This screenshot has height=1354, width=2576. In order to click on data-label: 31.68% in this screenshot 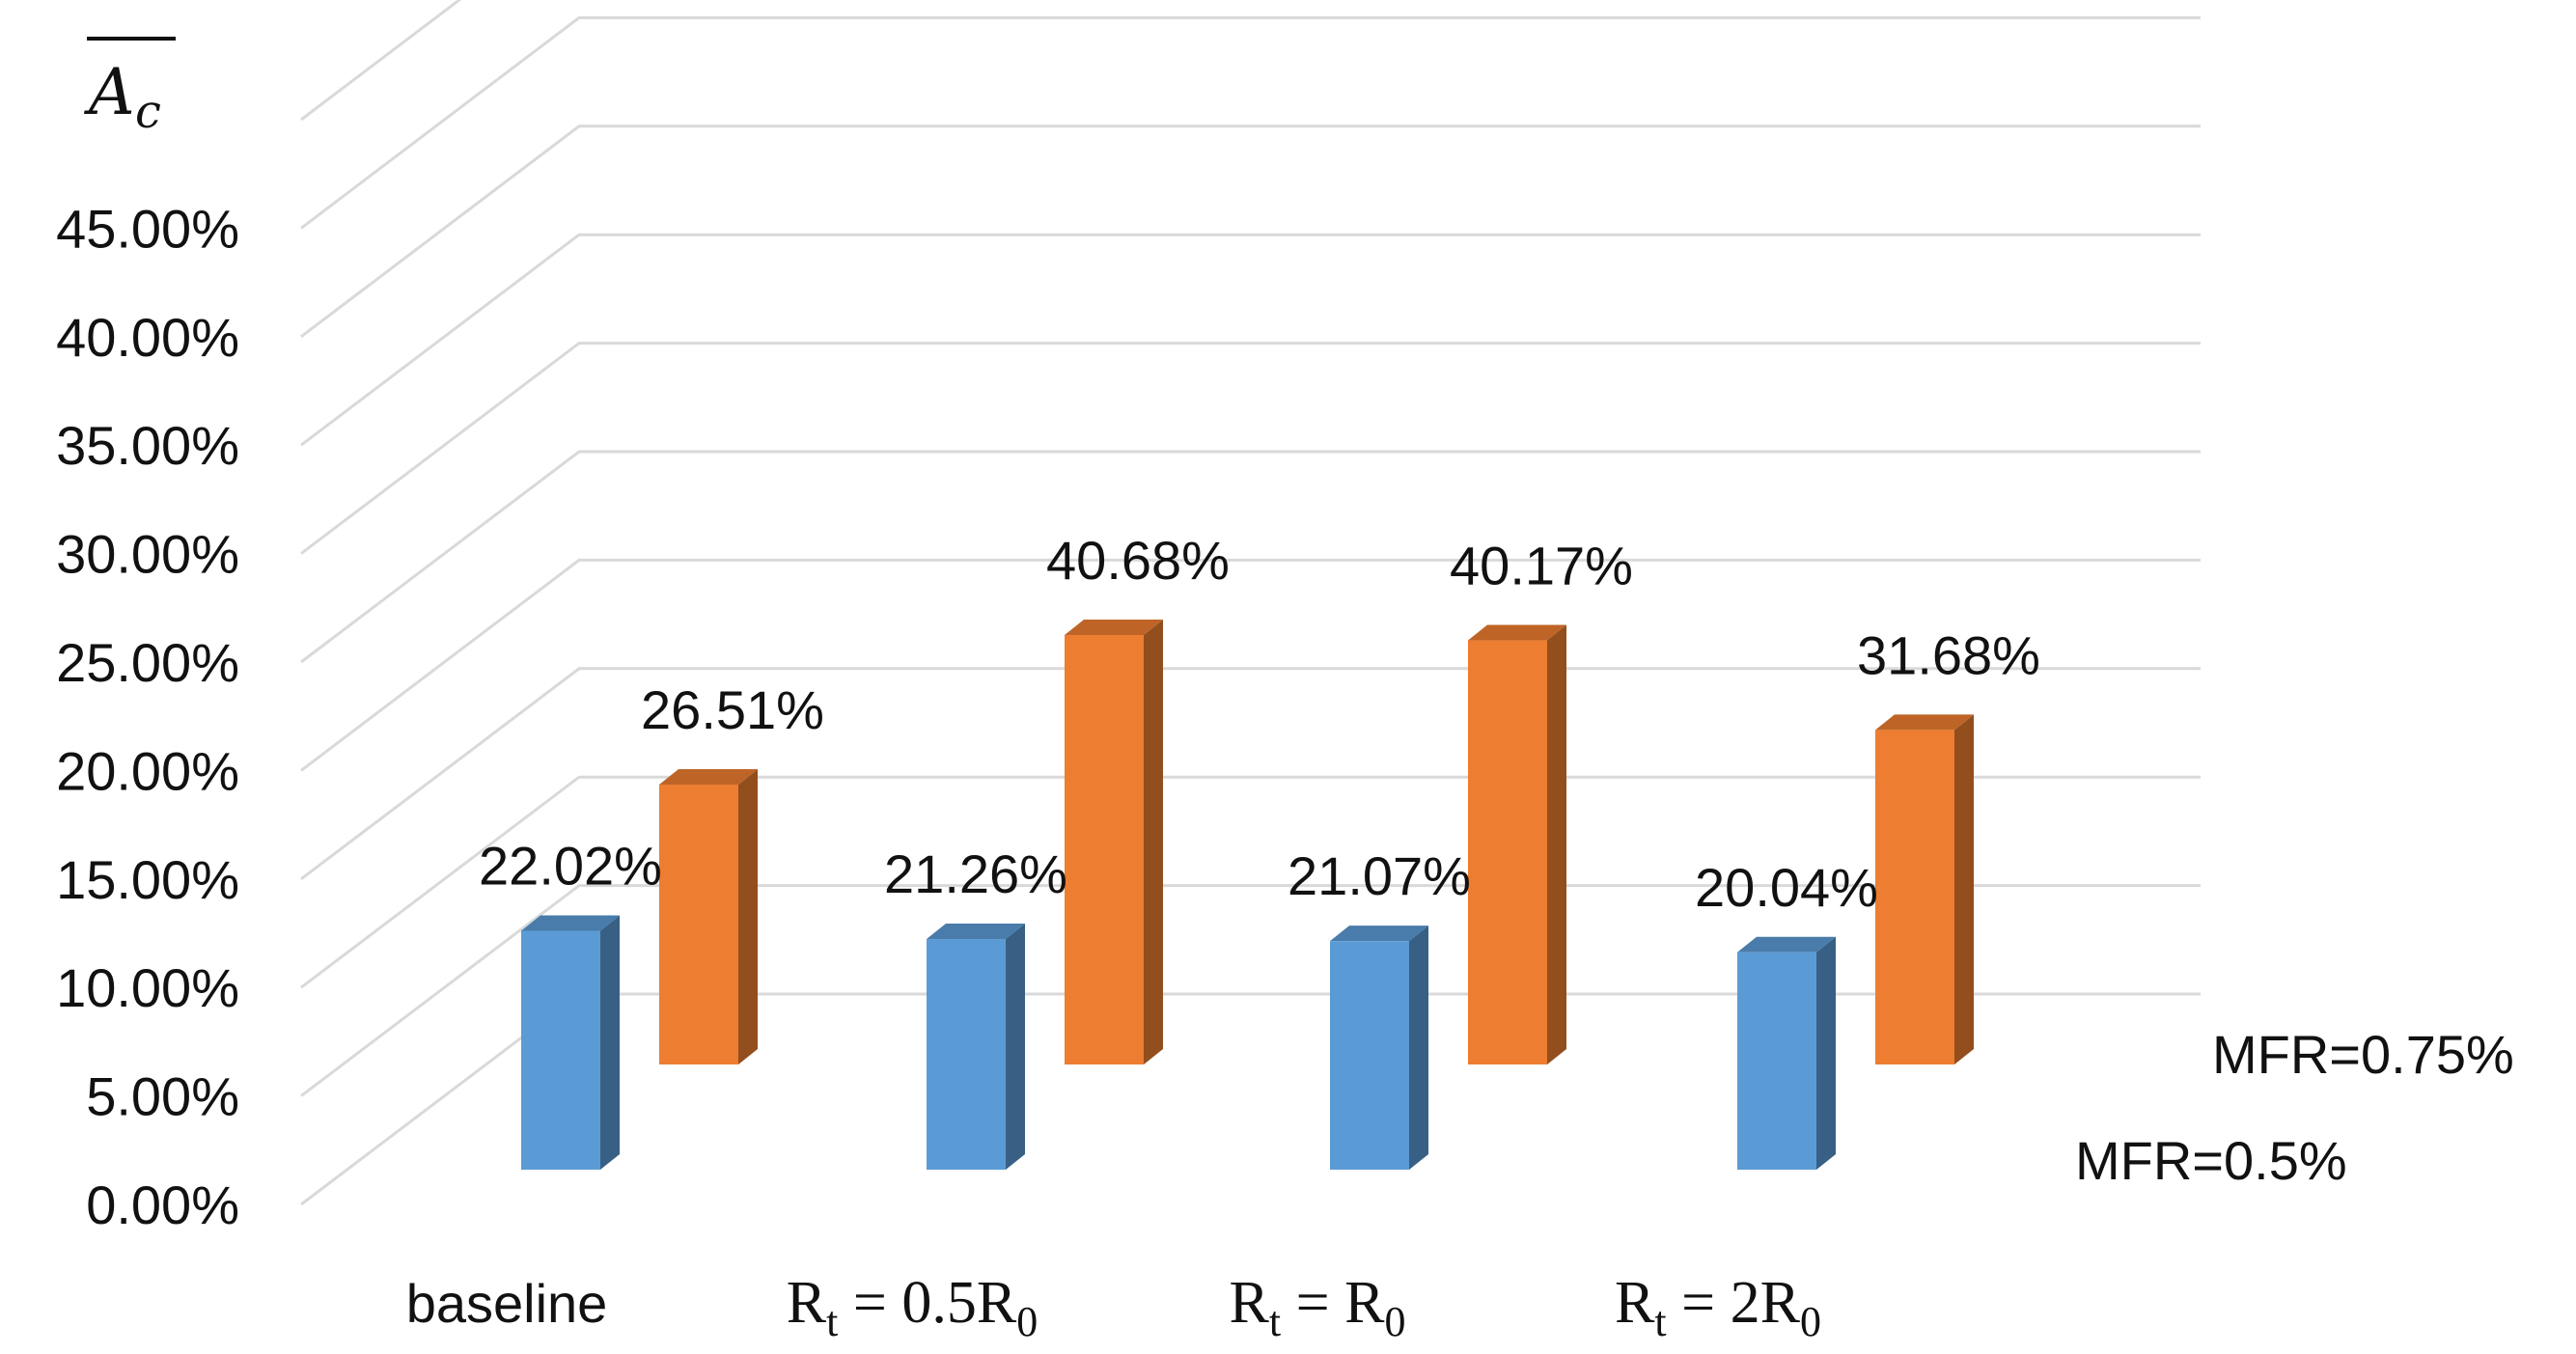, I will do `click(1948, 654)`.